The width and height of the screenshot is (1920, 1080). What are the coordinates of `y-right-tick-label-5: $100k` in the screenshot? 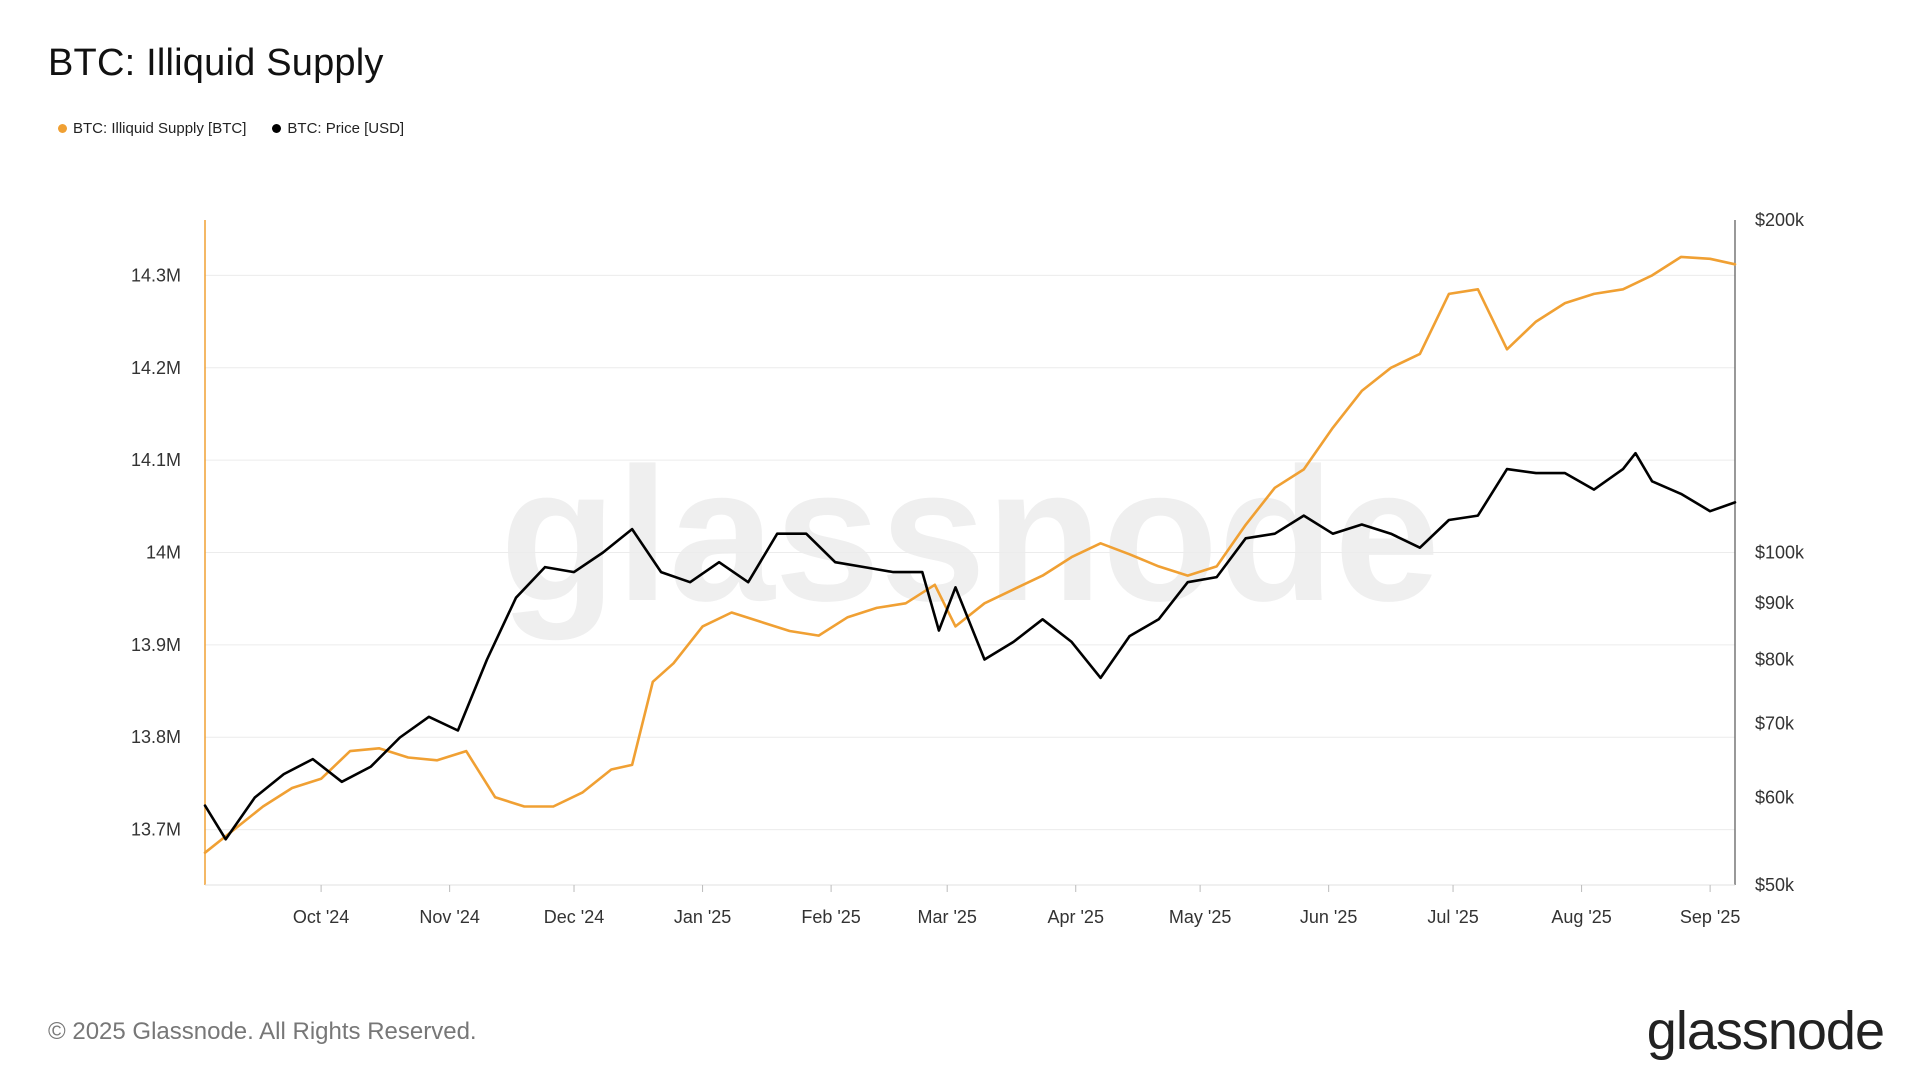 It's located at (1780, 553).